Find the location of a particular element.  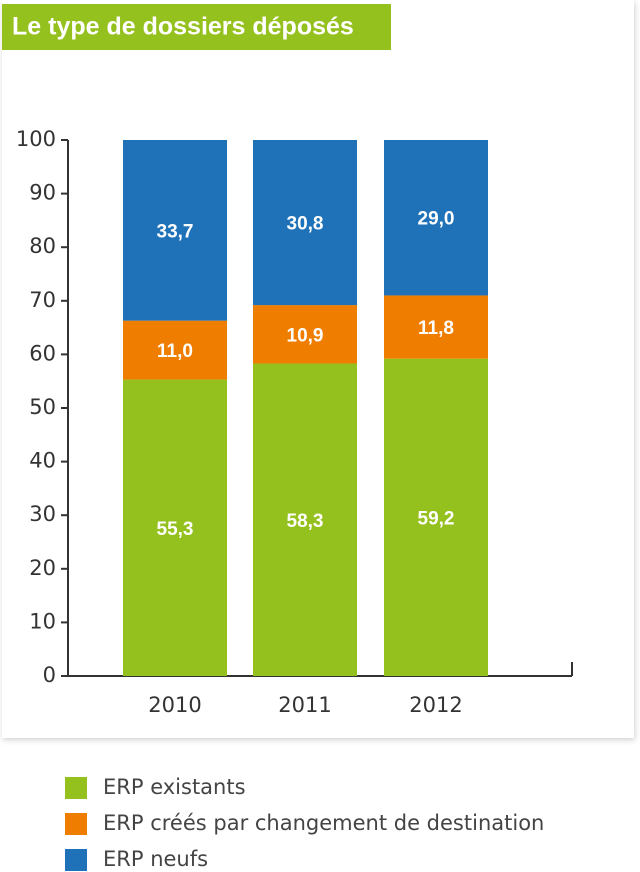

title-box is located at coordinates (196, 27).